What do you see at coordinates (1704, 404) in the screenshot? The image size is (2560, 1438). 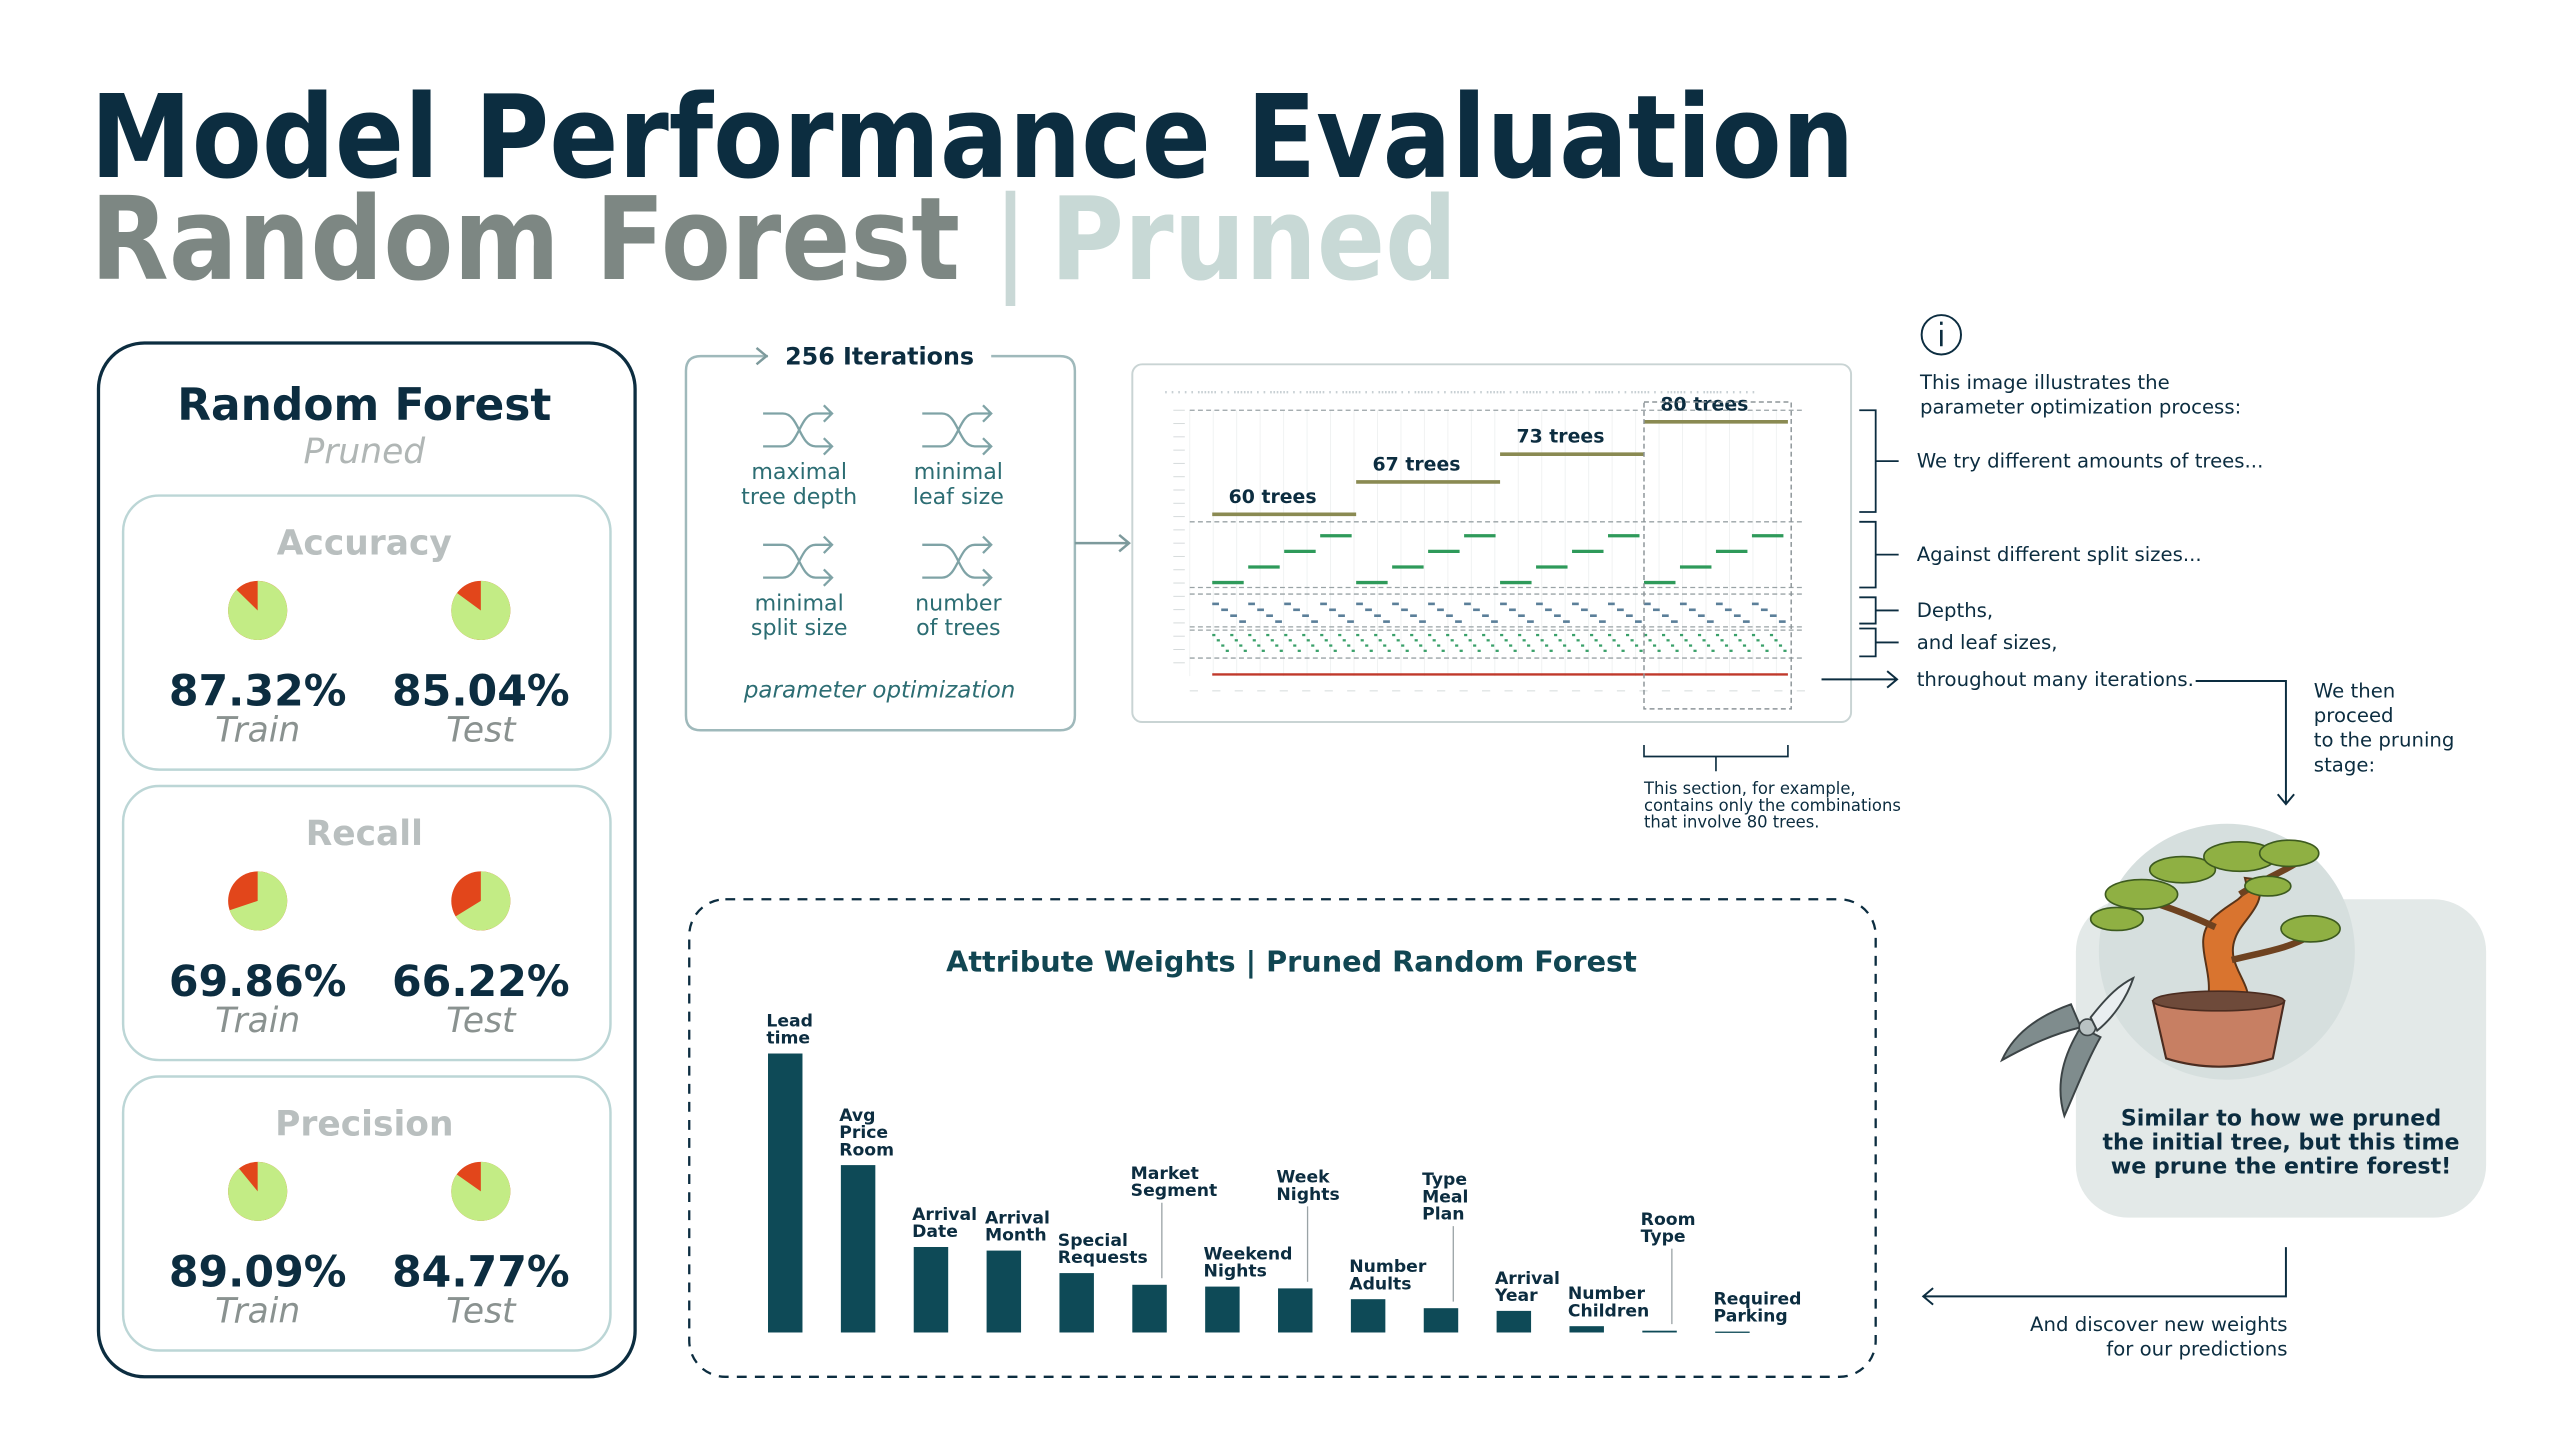 I see `trees-label: 80 trees` at bounding box center [1704, 404].